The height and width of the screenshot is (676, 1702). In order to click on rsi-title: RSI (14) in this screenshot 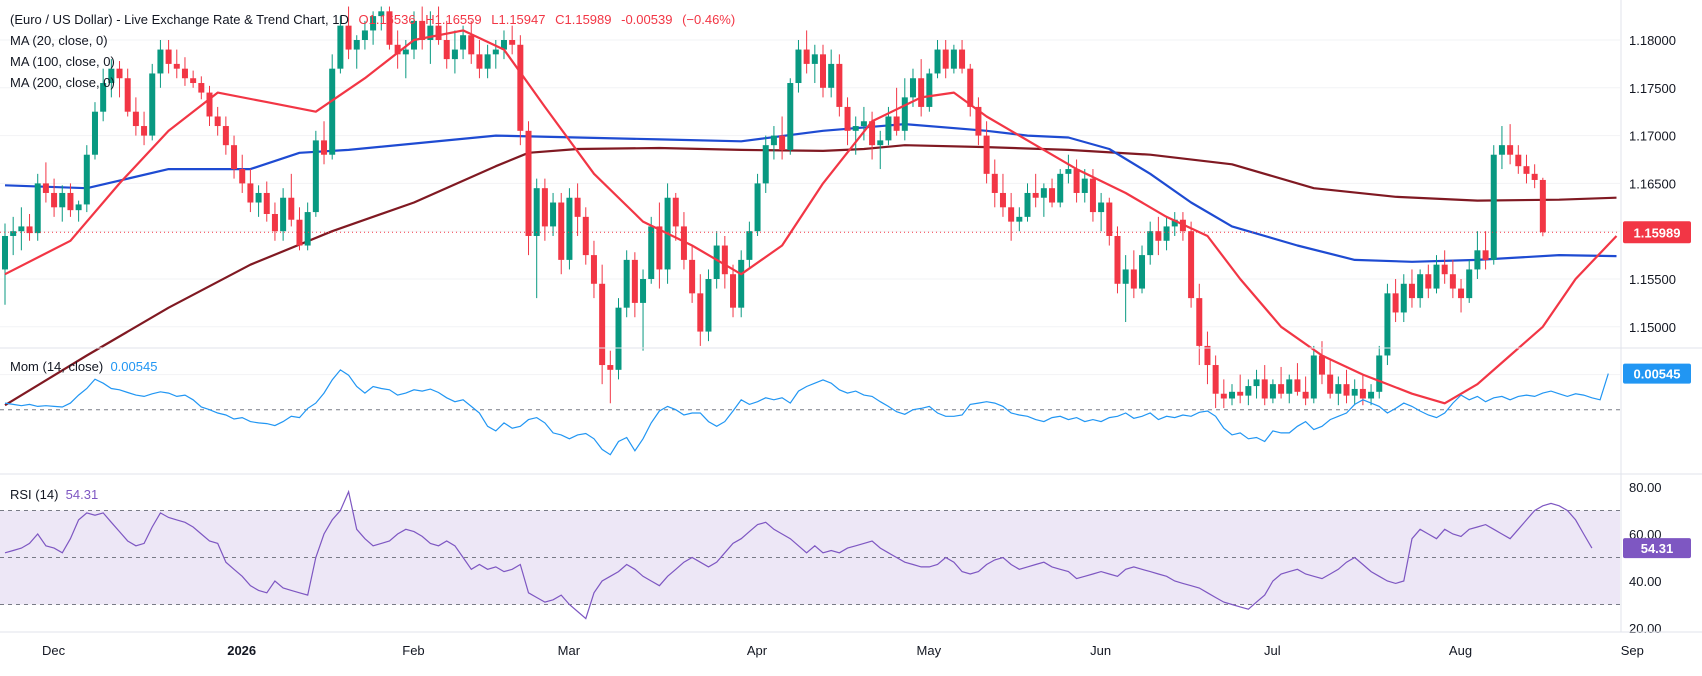, I will do `click(34, 494)`.